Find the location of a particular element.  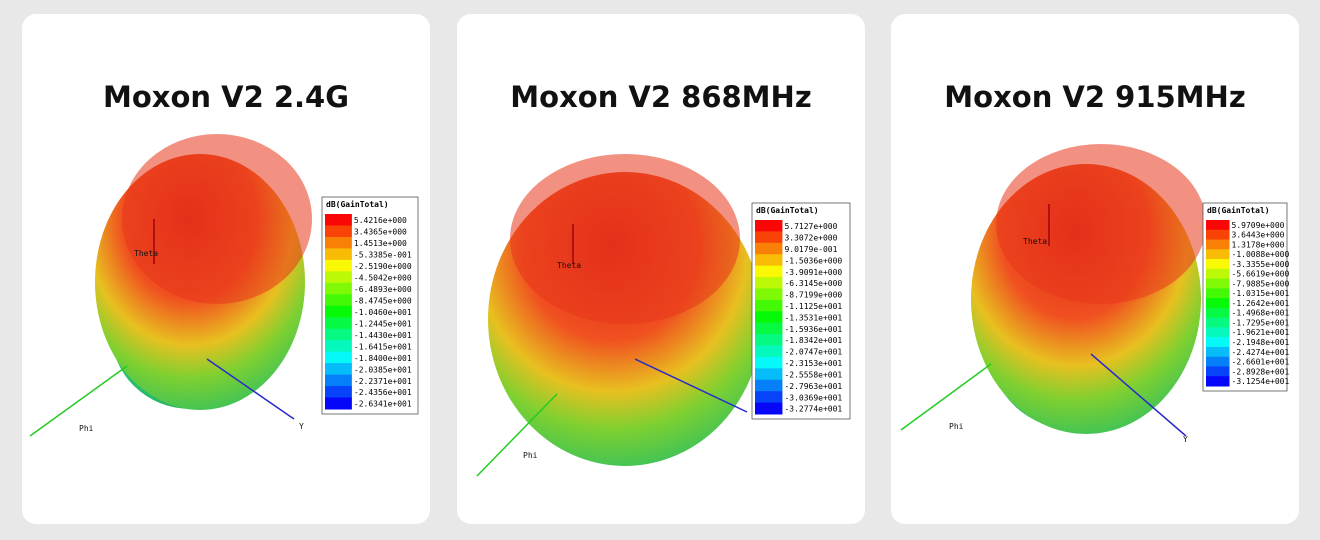

legend-value: -6.3145e+000 is located at coordinates (813, 283).